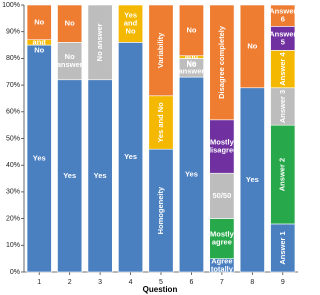 This screenshot has height=295, width=320. I want to click on segment-label-line: disagree, so click(221, 149).